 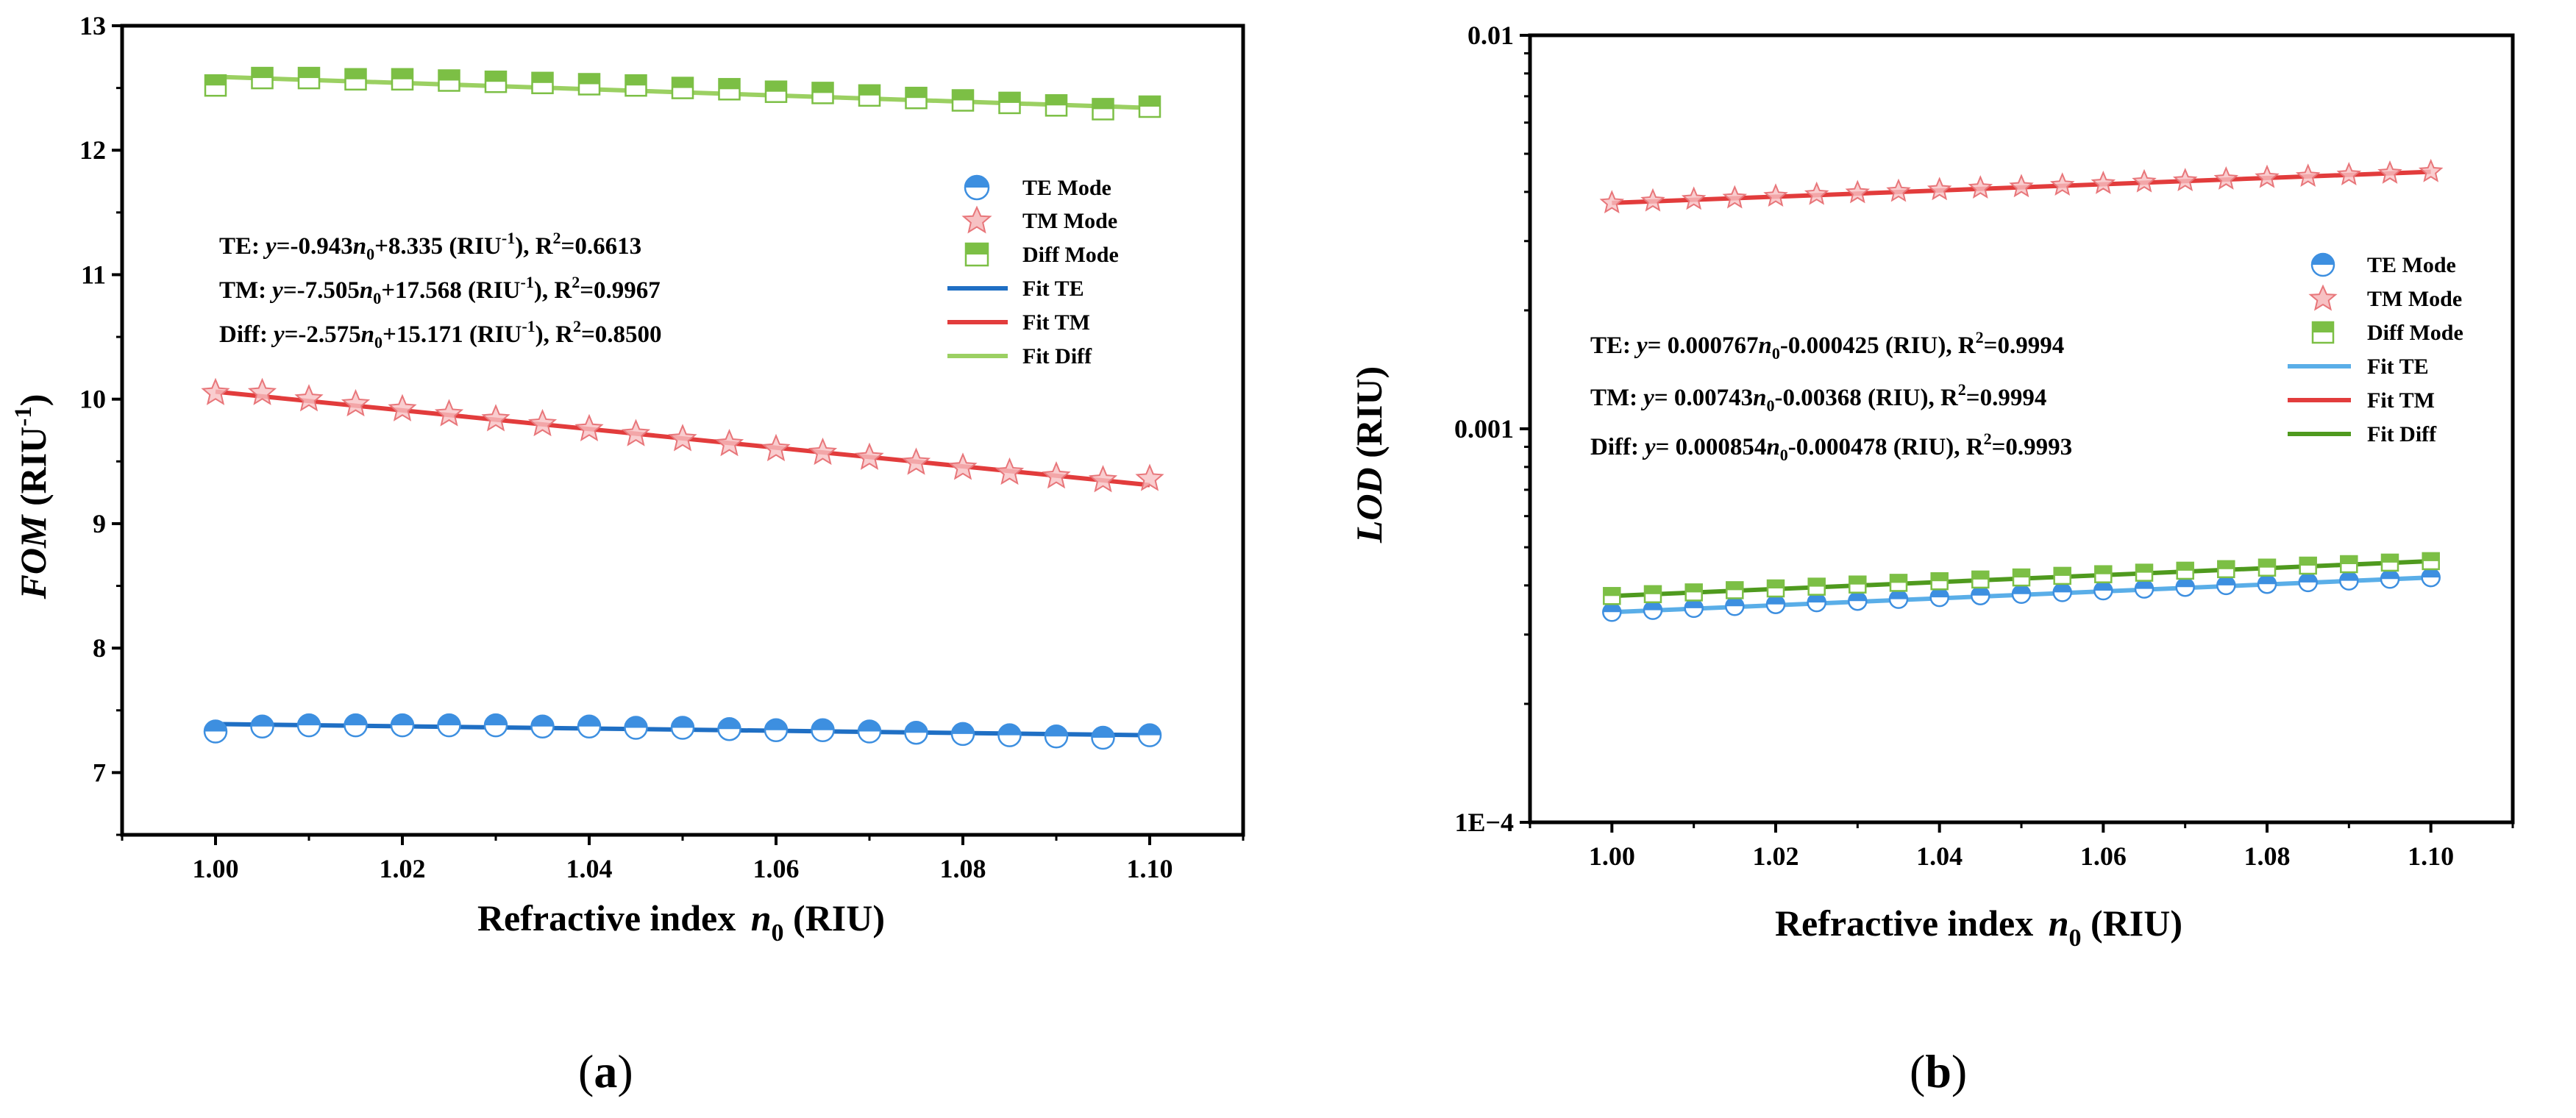 I want to click on y-tick-label: 0.001, so click(x=1484, y=429).